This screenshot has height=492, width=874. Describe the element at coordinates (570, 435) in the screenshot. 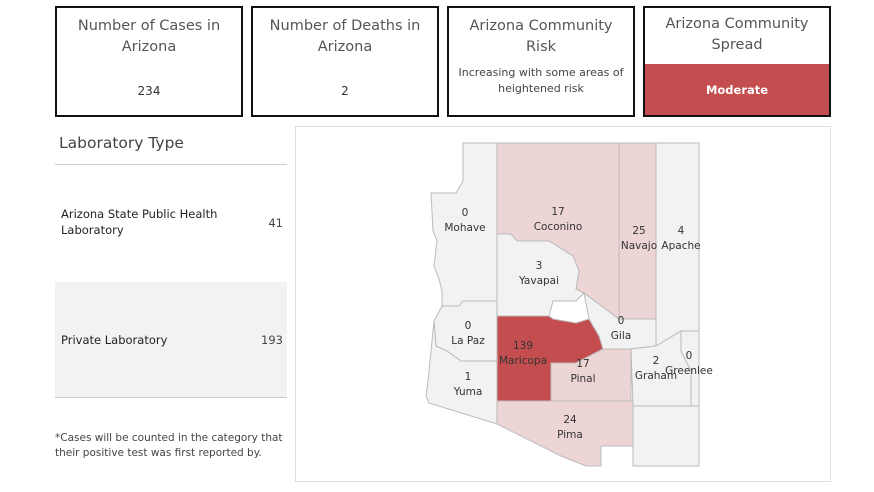

I see `county-name-pima: Pima` at that location.